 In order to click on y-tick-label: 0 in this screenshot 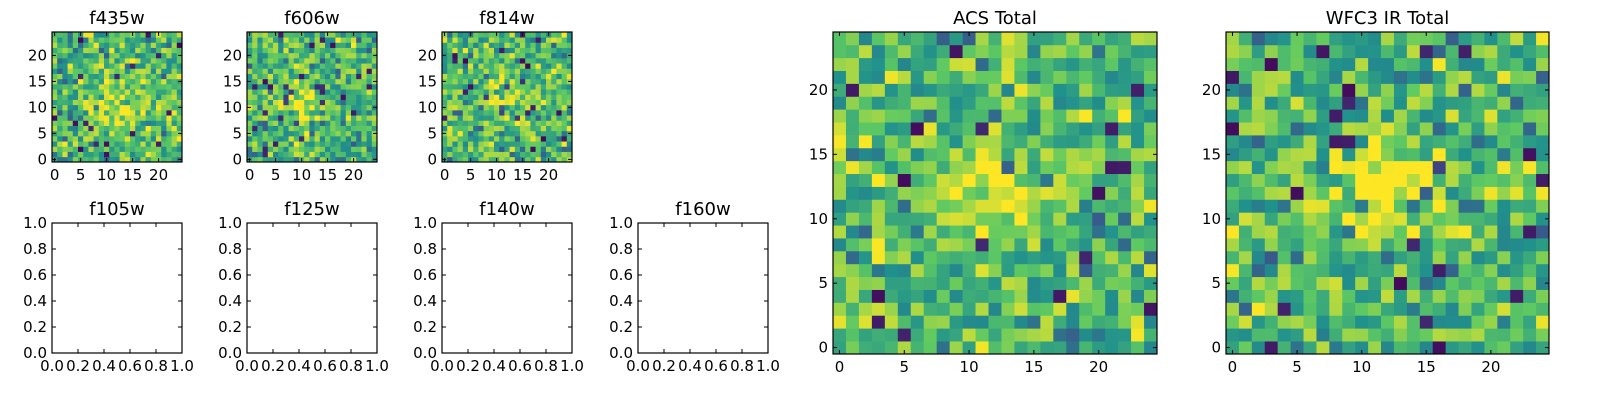, I will do `click(432, 159)`.